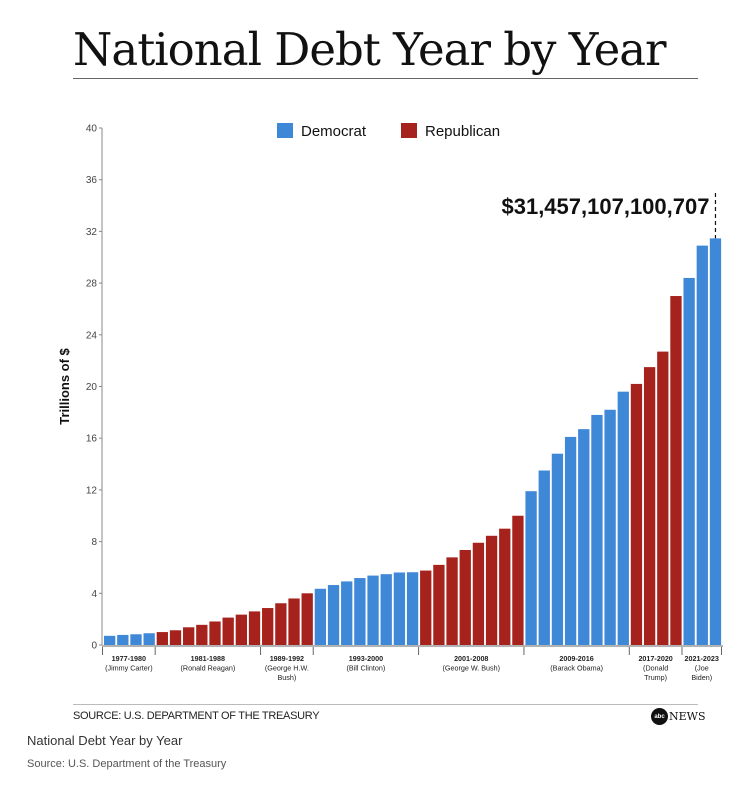 Image resolution: width=754 pixels, height=788 pixels. What do you see at coordinates (462, 131) in the screenshot?
I see `legend-label-republican: Republican` at bounding box center [462, 131].